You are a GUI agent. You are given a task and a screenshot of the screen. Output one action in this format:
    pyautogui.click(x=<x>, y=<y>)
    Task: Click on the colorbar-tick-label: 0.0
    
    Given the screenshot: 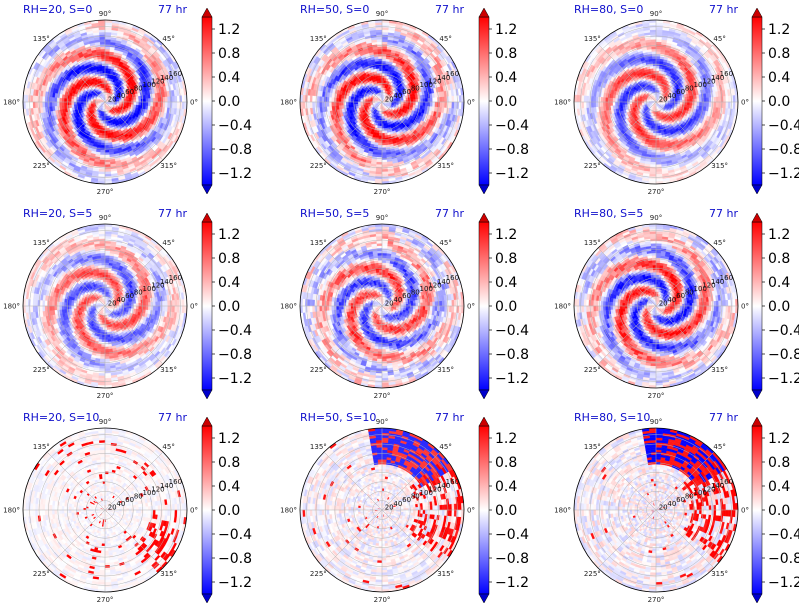 What is the action you would take?
    pyautogui.click(x=229, y=102)
    